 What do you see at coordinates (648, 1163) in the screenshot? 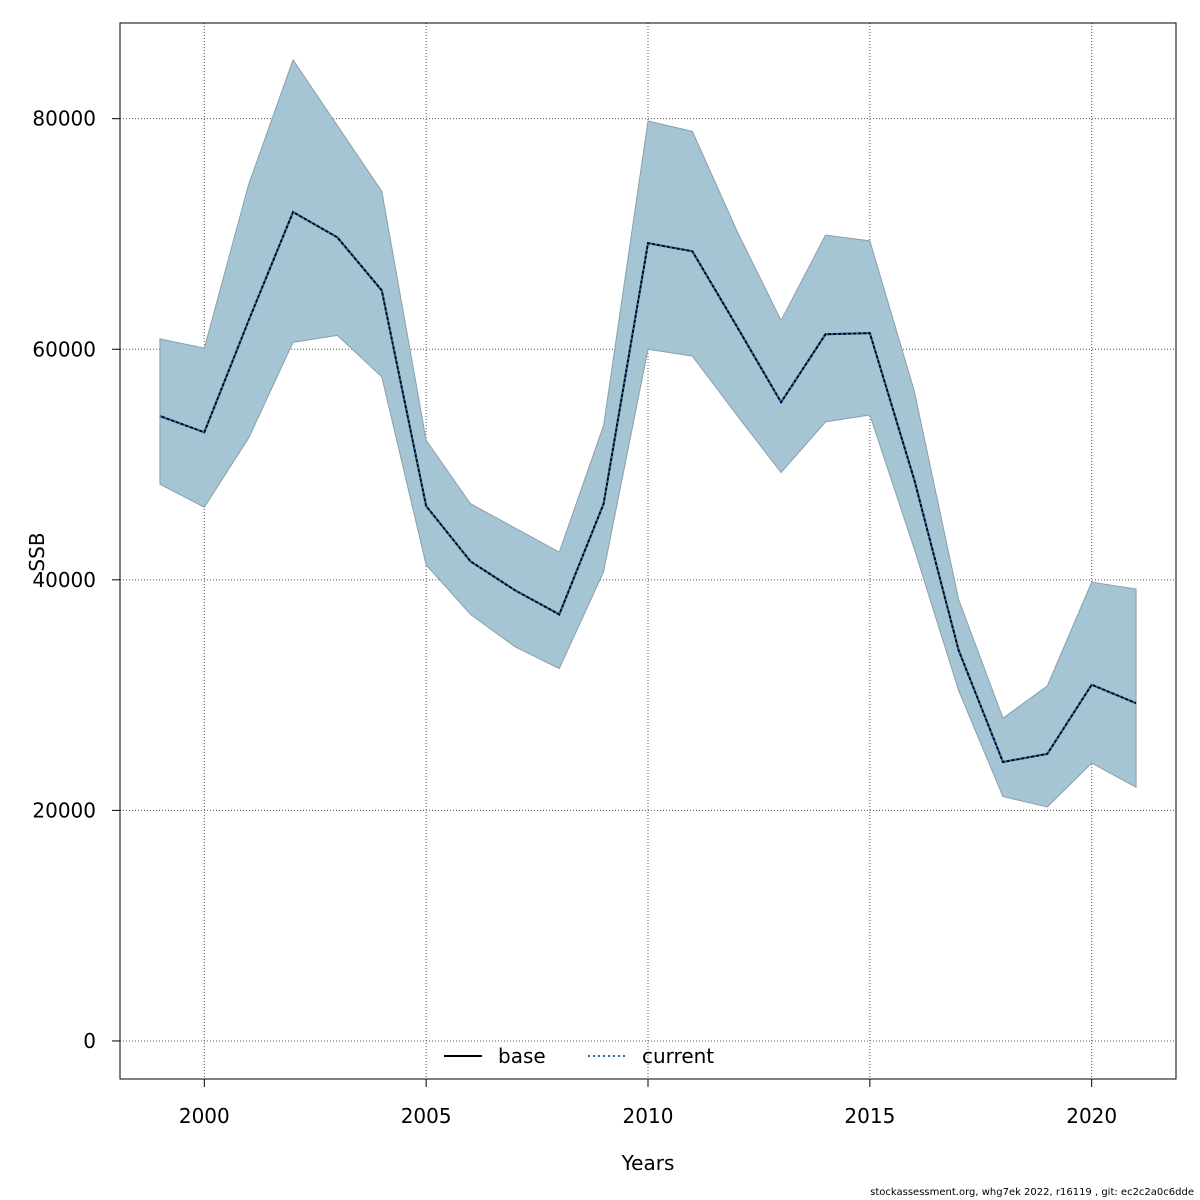
I see `x-axis-title: Years` at bounding box center [648, 1163].